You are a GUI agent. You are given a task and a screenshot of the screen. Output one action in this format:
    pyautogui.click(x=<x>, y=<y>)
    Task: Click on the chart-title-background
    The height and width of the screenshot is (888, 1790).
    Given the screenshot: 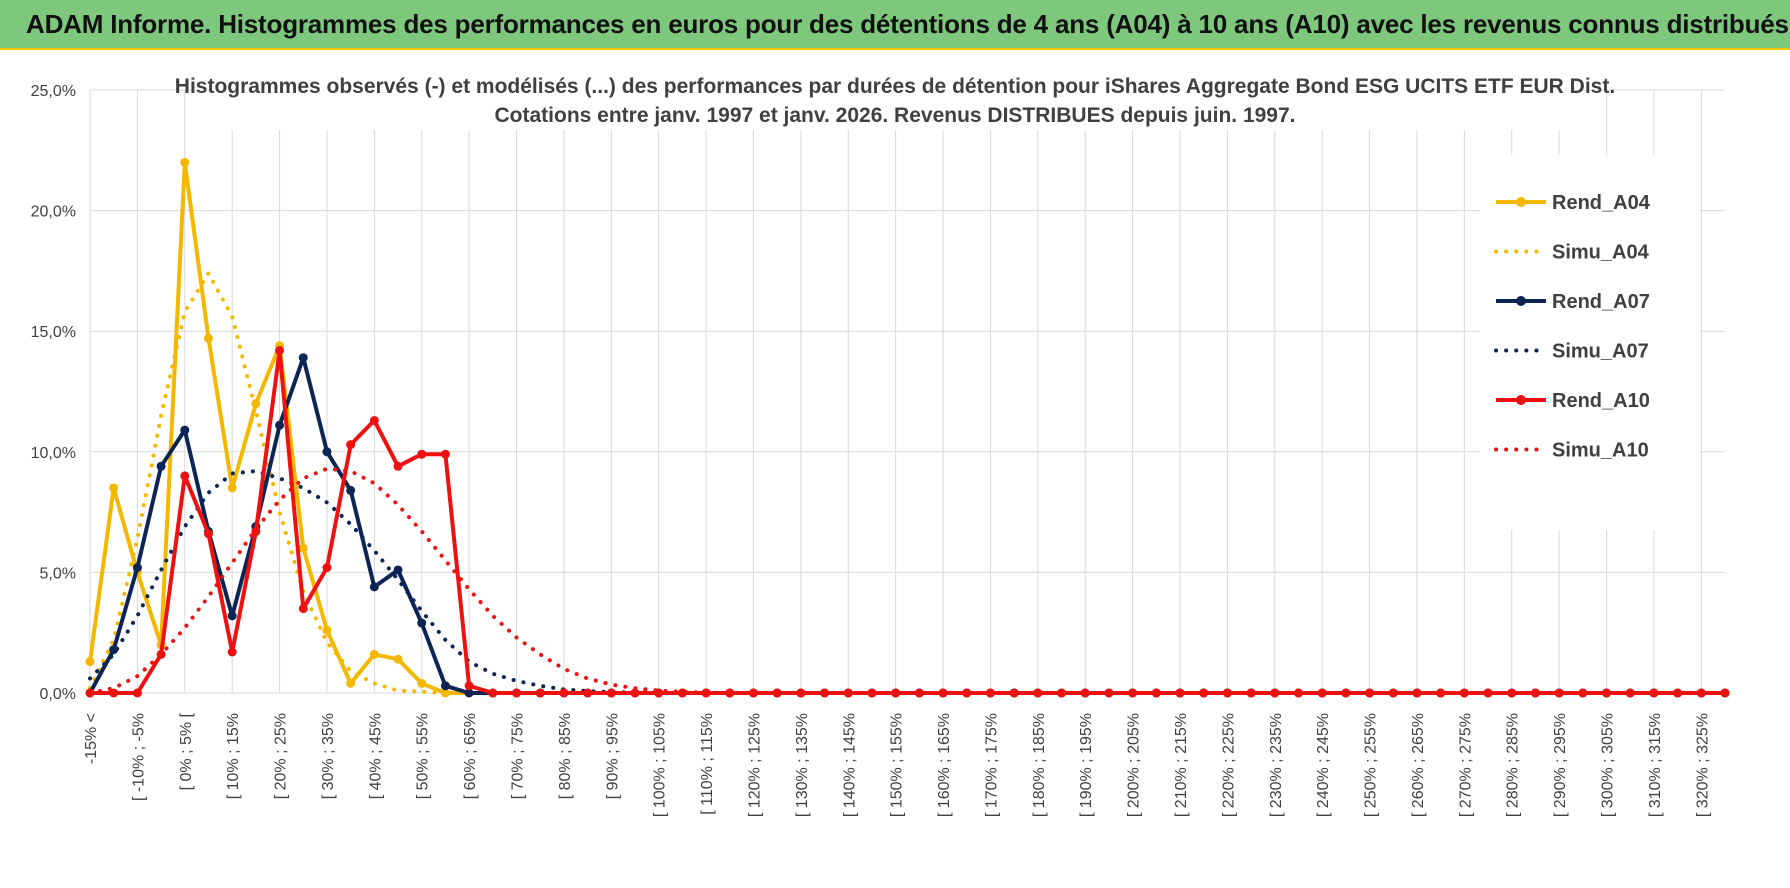 What is the action you would take?
    pyautogui.click(x=895, y=98)
    